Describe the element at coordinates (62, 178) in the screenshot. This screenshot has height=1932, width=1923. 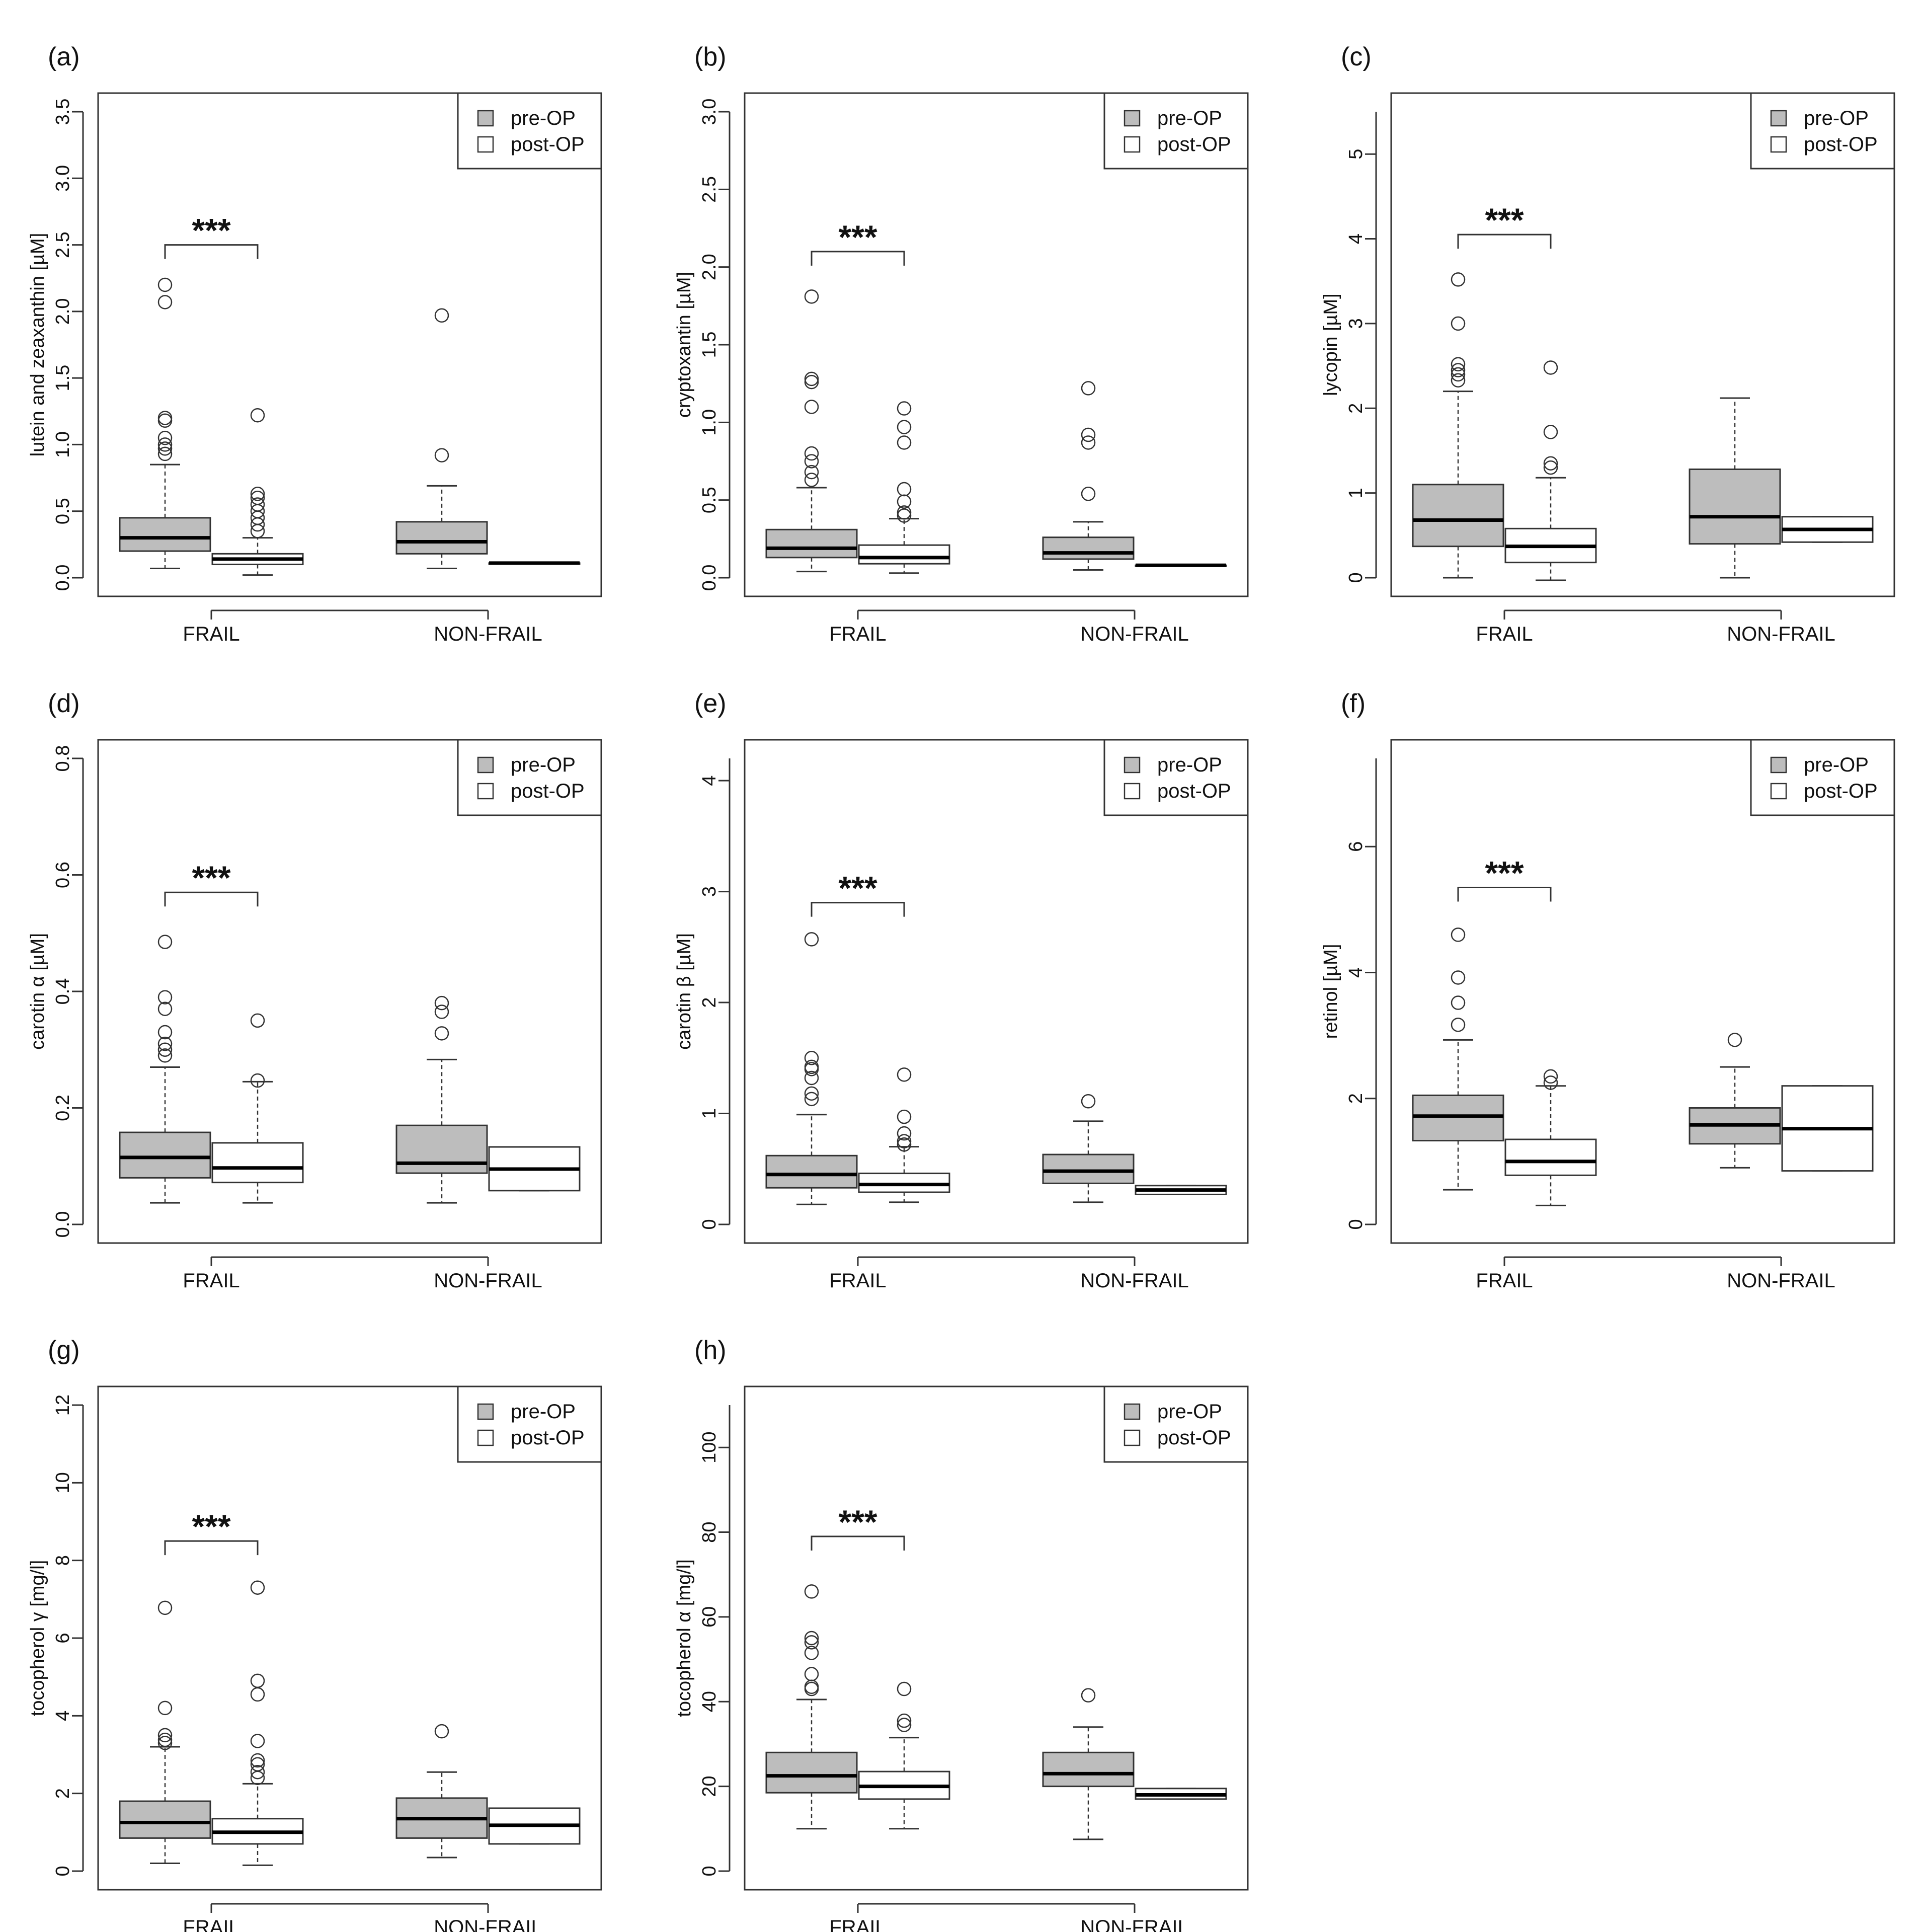
I see `y-tick-label: 3.0` at that location.